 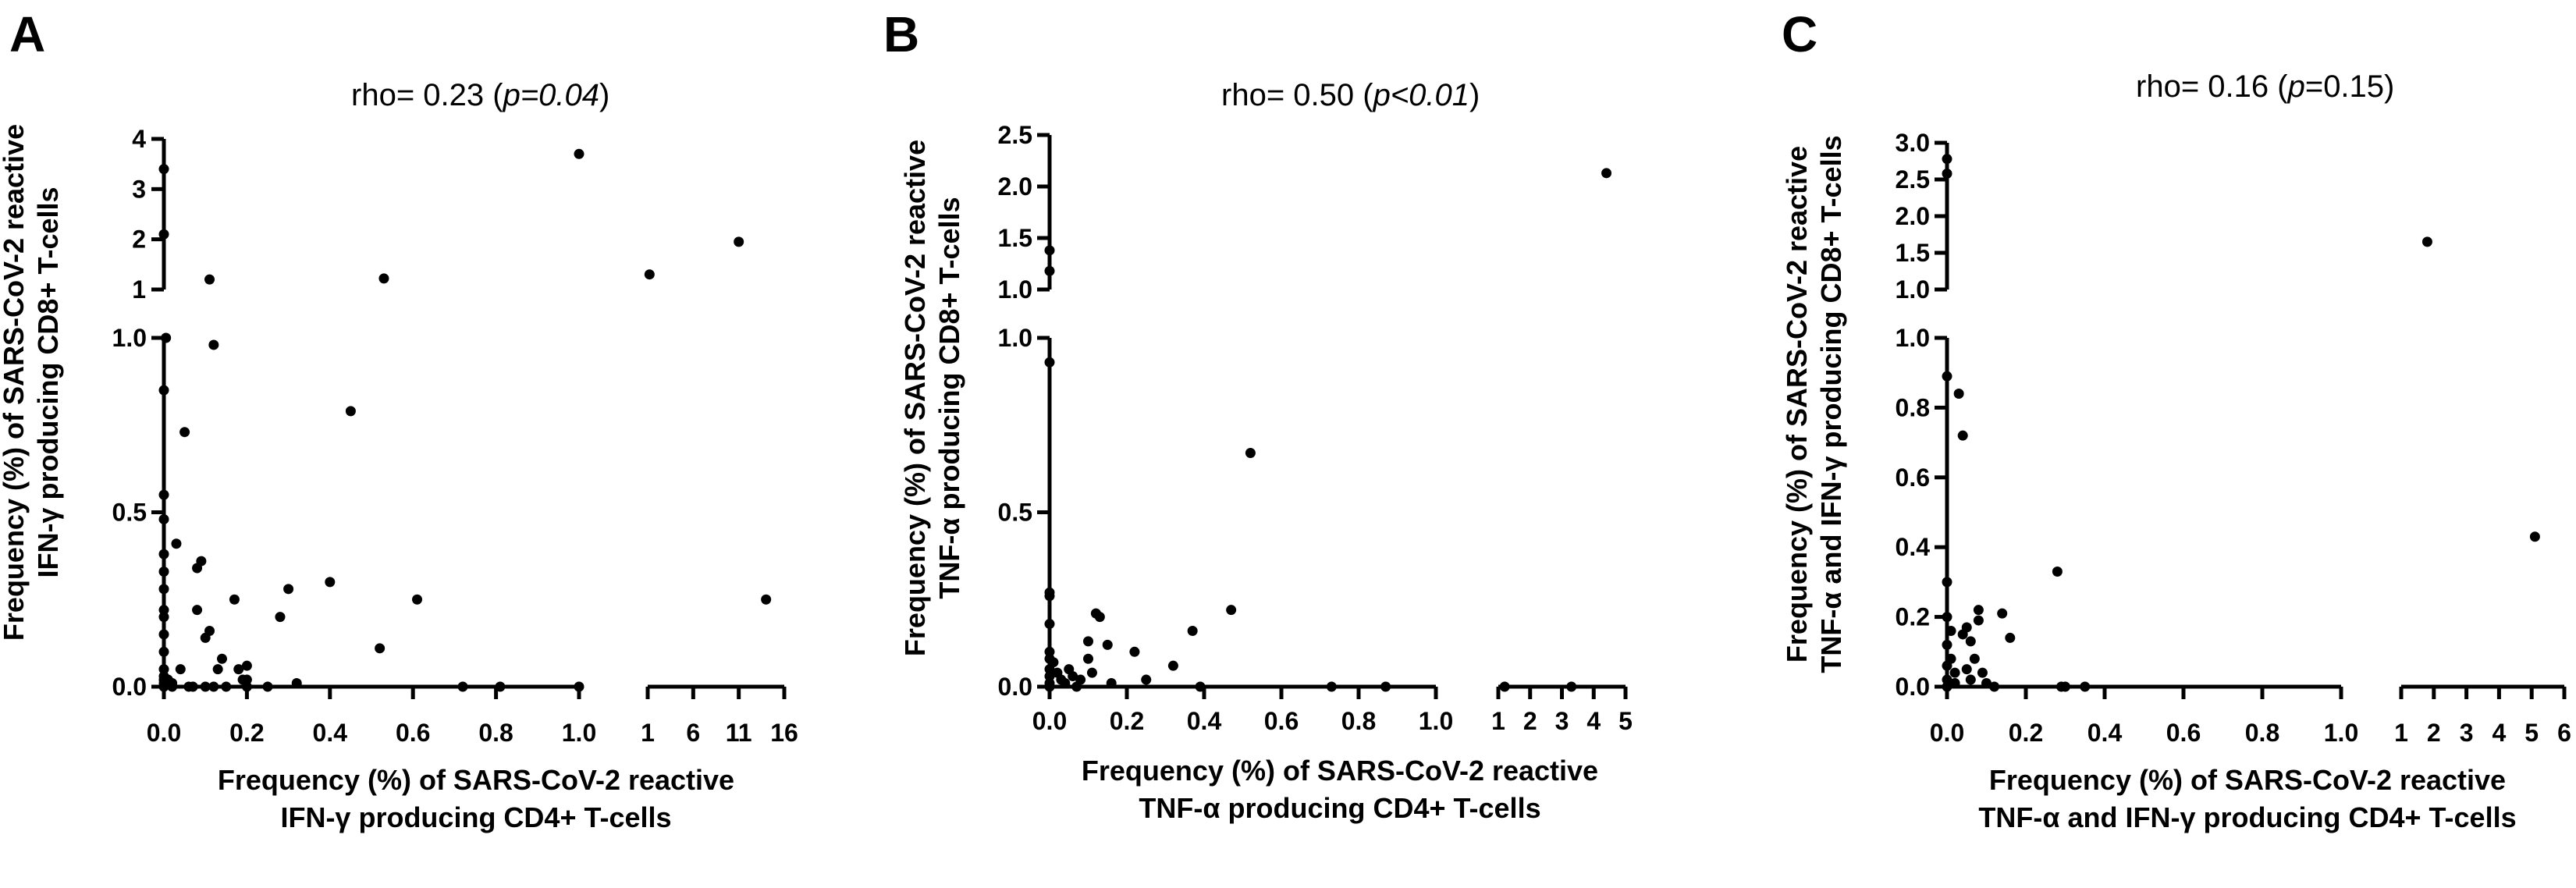 I want to click on x-tick-label: 1.0, so click(x=2341, y=733).